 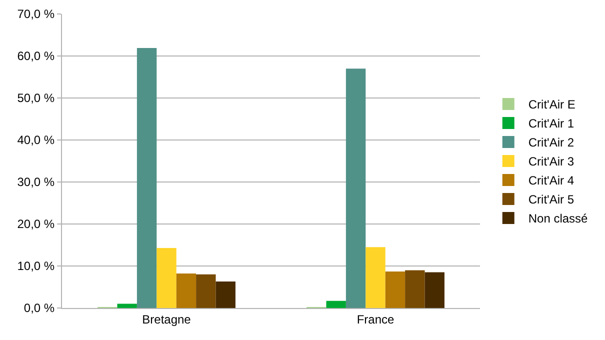 I want to click on legend-label: Non classé, so click(x=558, y=219).